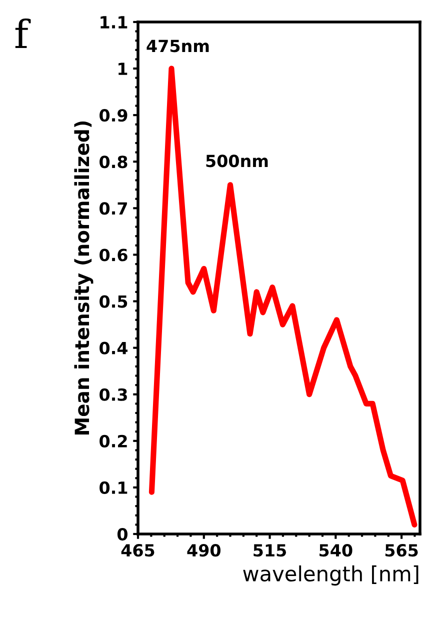 Image resolution: width=424 pixels, height=625 pixels. What do you see at coordinates (23, 33) in the screenshot?
I see `text: f` at bounding box center [23, 33].